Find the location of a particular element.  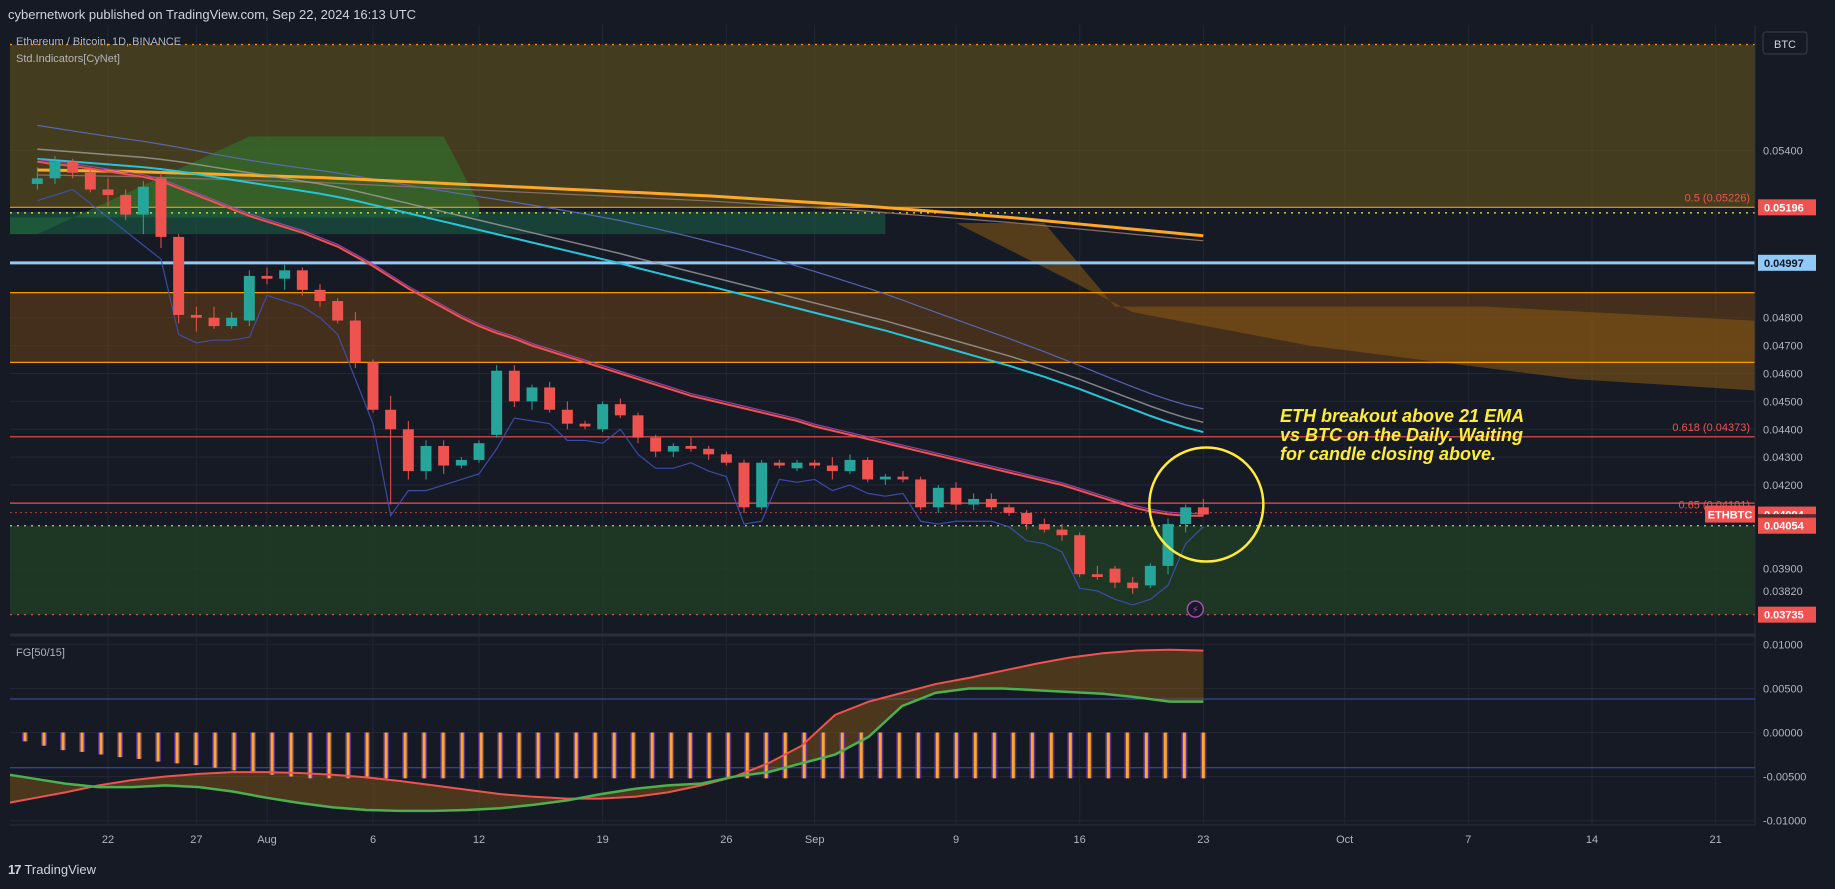

y-tick-label: 0.04600 is located at coordinates (1783, 375).